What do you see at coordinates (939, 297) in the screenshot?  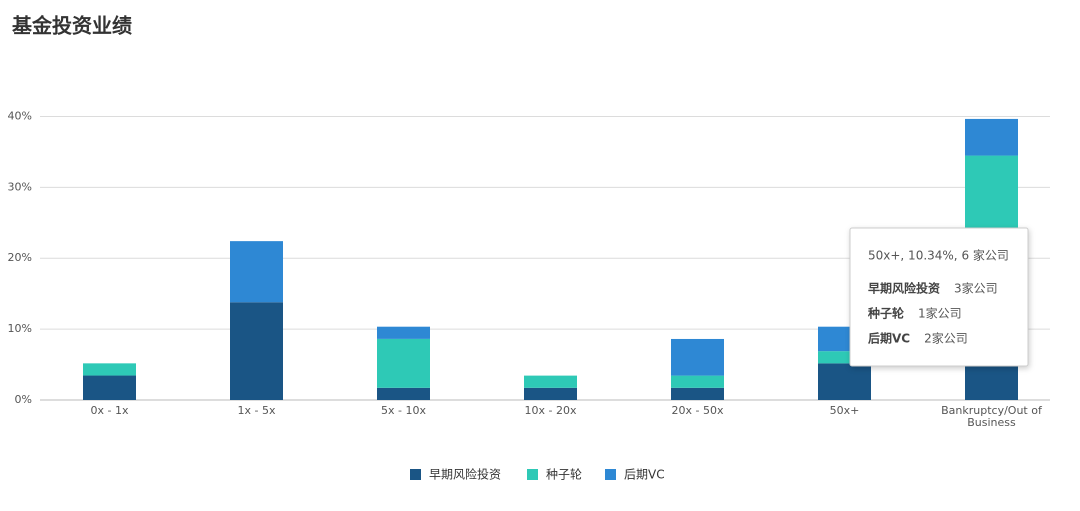 I see `tooltip-box` at bounding box center [939, 297].